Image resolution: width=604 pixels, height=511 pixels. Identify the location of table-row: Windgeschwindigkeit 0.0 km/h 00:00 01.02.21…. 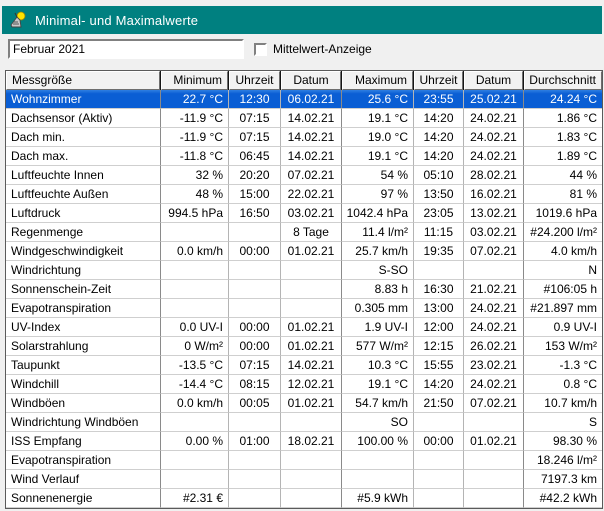
(304, 251).